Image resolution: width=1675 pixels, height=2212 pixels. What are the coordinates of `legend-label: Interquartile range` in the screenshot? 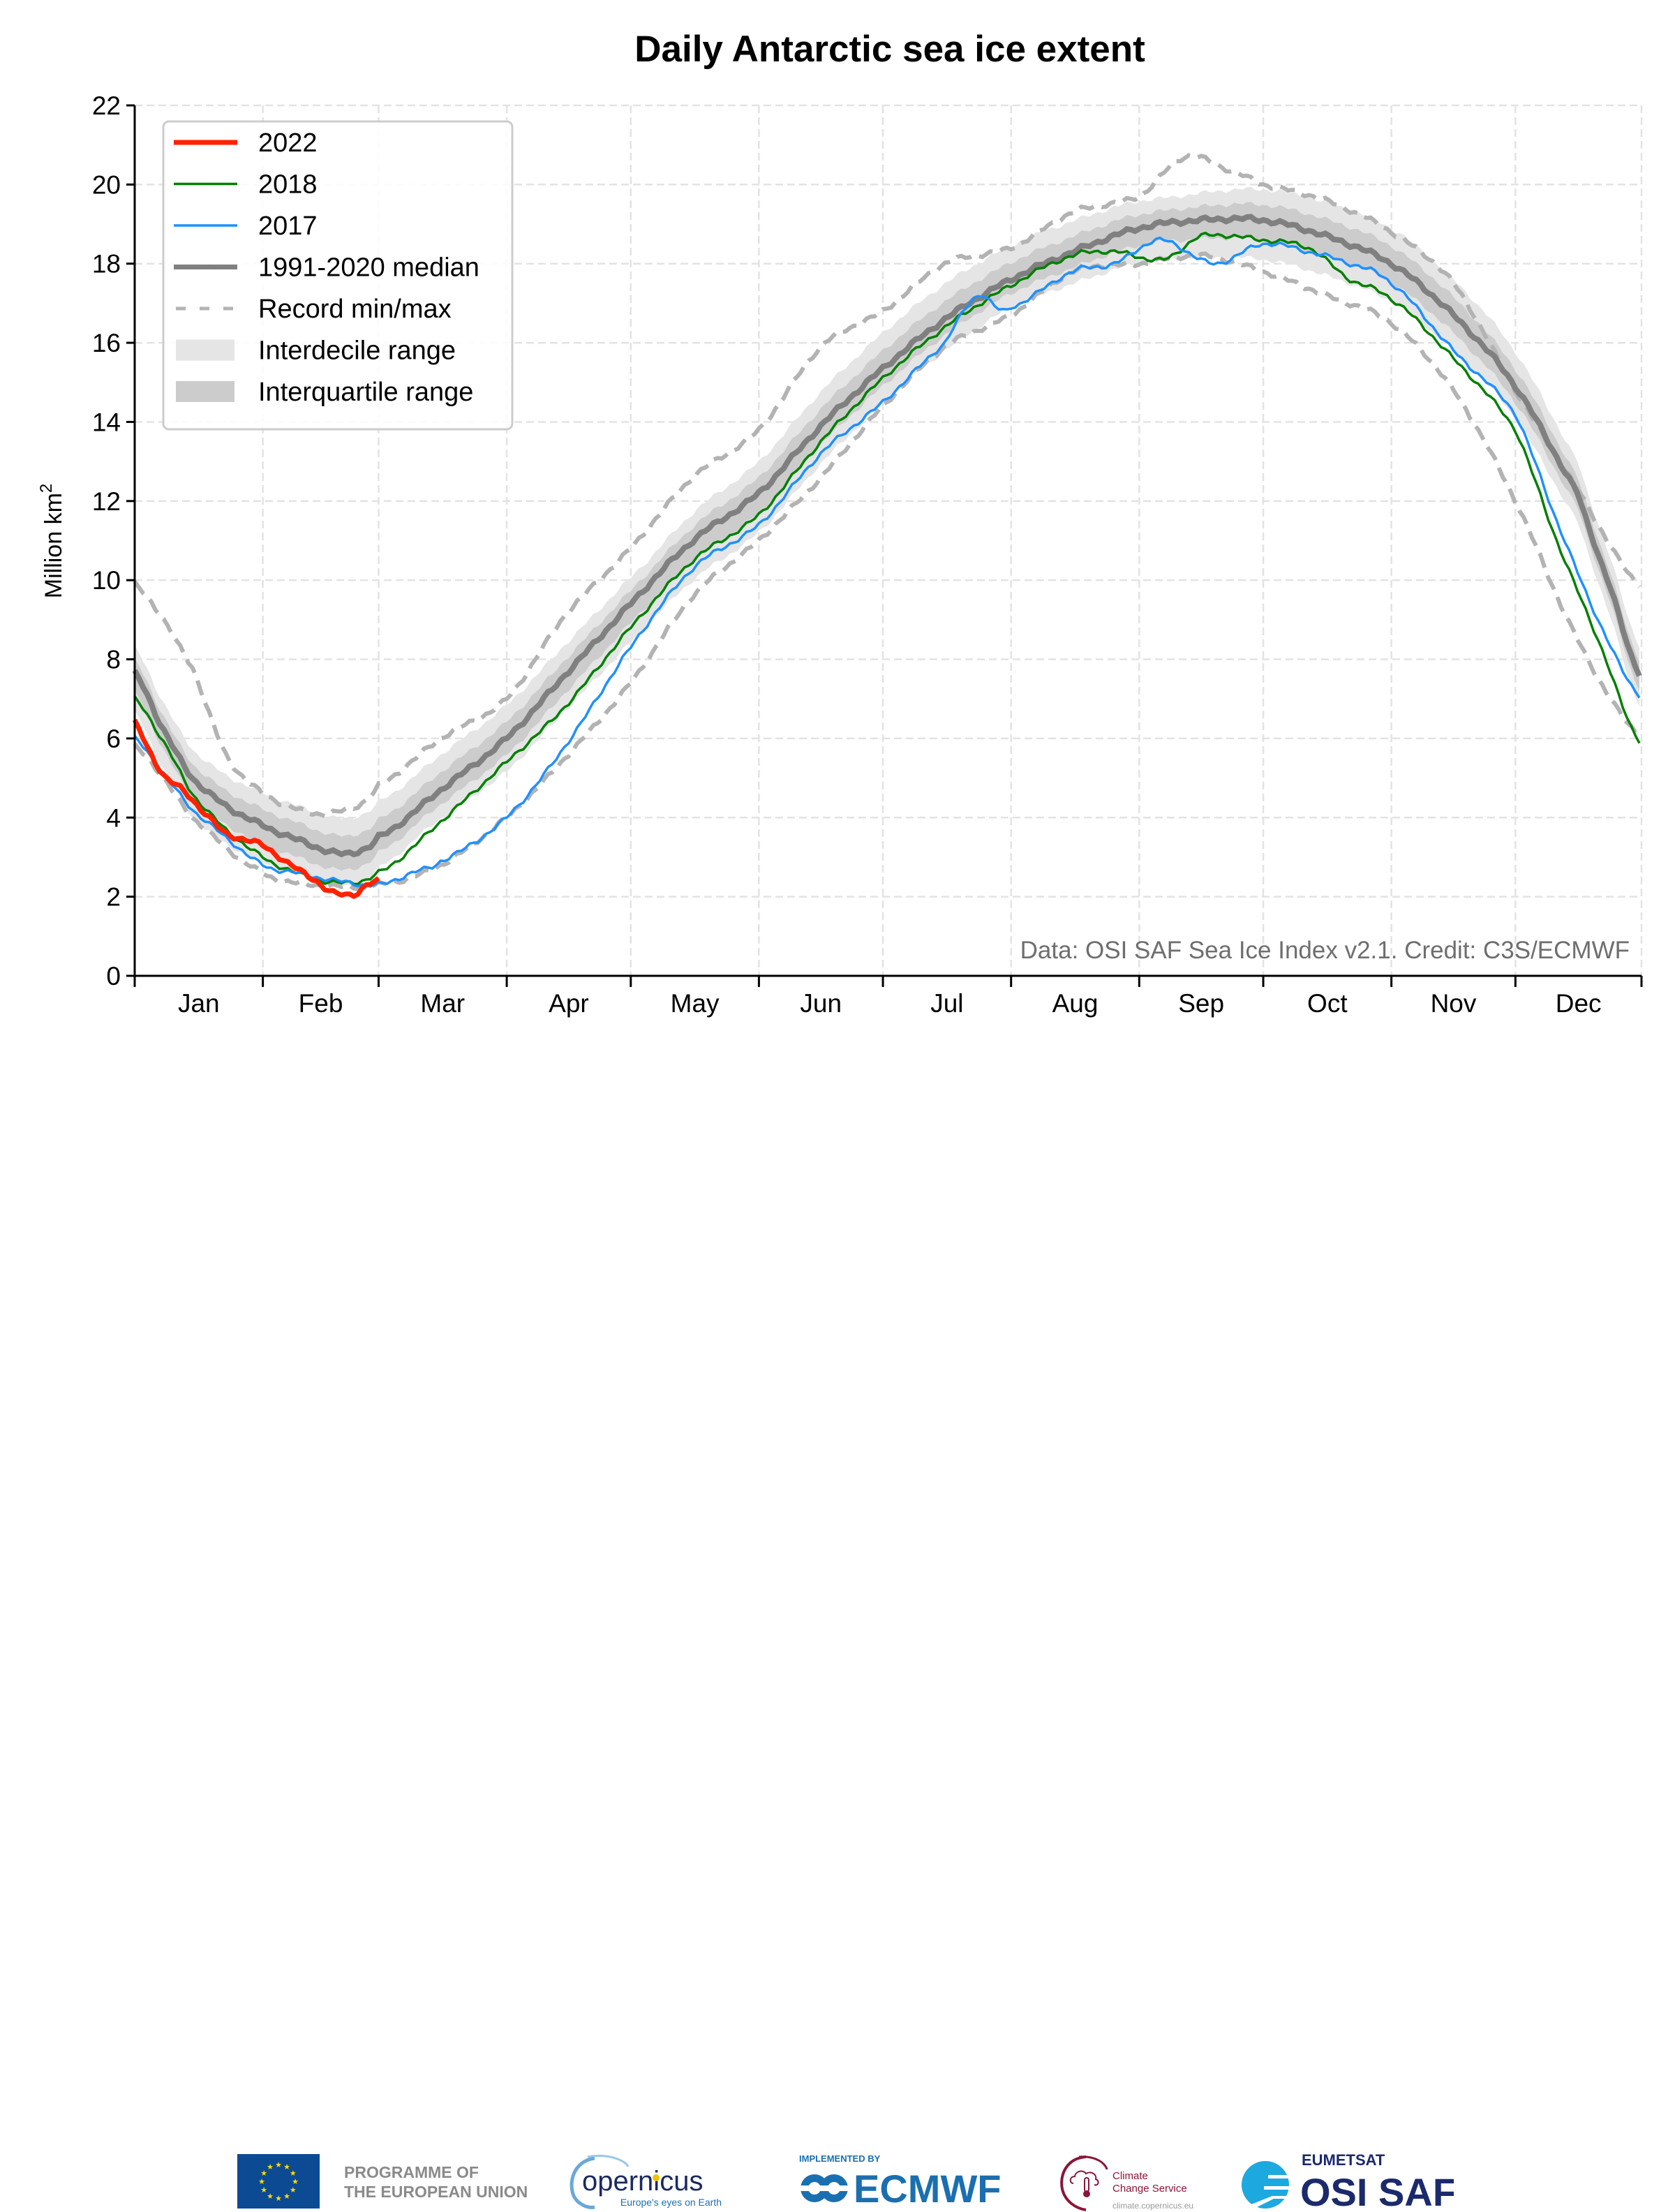 It's located at (365, 392).